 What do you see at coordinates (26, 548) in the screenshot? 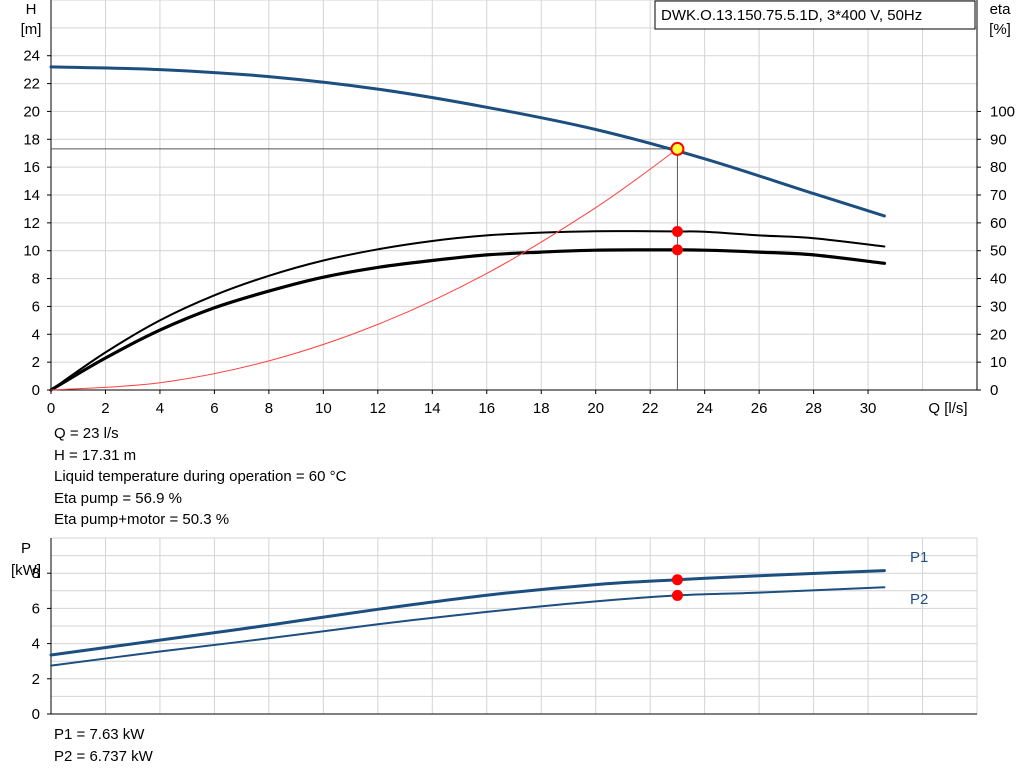
I see `power-axis-label-symbol: P` at bounding box center [26, 548].